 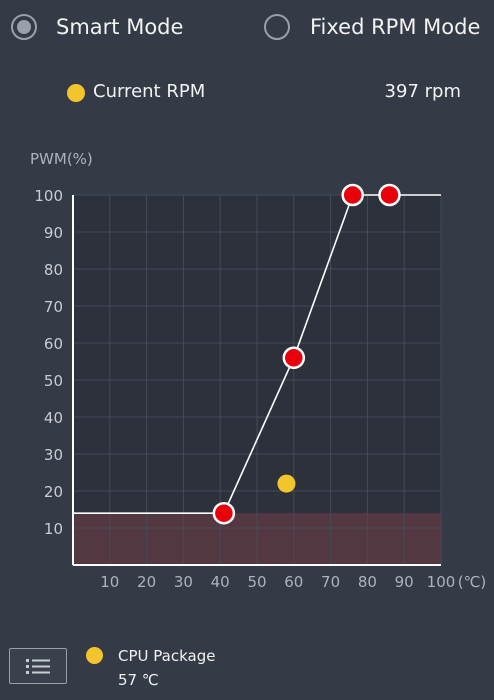 I want to click on smart-mode-label: Smart Mode, so click(x=120, y=27).